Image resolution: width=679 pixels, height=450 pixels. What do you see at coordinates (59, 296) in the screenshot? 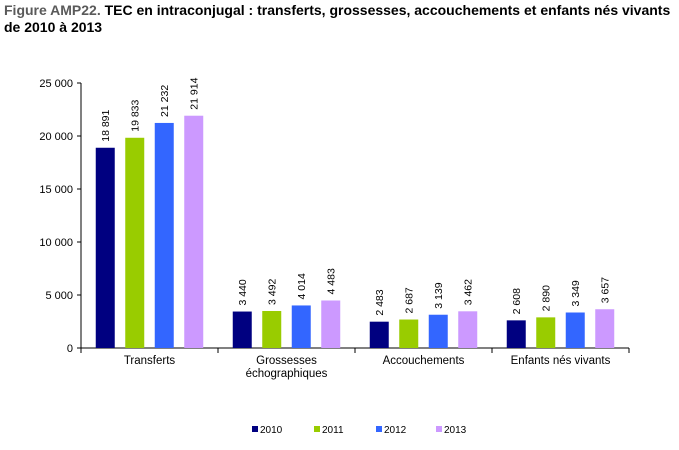
I see `y-tick-label: 5 000` at bounding box center [59, 296].